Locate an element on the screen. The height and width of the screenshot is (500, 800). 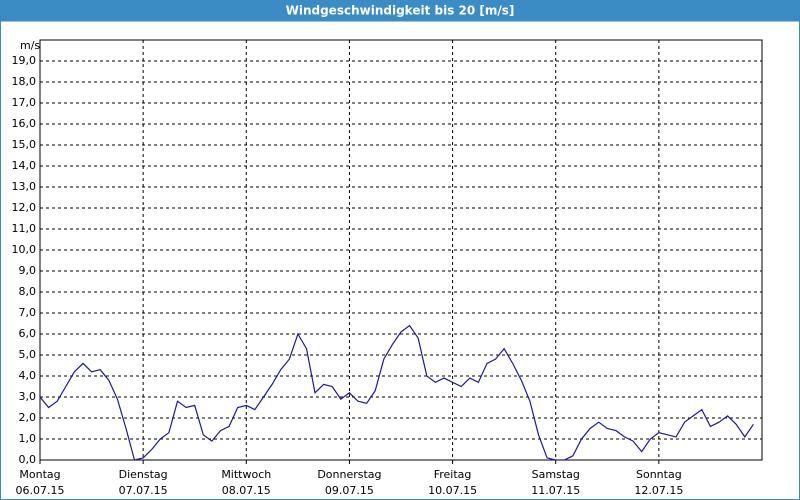
x-tick-date: 10.07.15 is located at coordinates (452, 490).